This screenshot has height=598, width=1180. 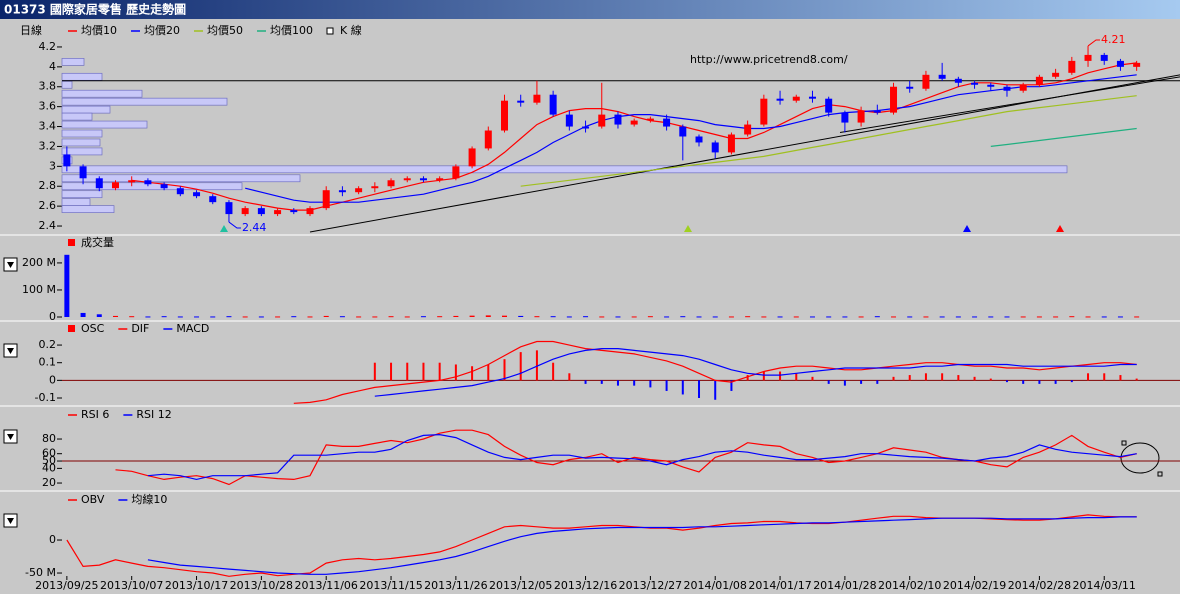 What do you see at coordinates (1094, 43) in the screenshot?
I see `annotation-leader` at bounding box center [1094, 43].